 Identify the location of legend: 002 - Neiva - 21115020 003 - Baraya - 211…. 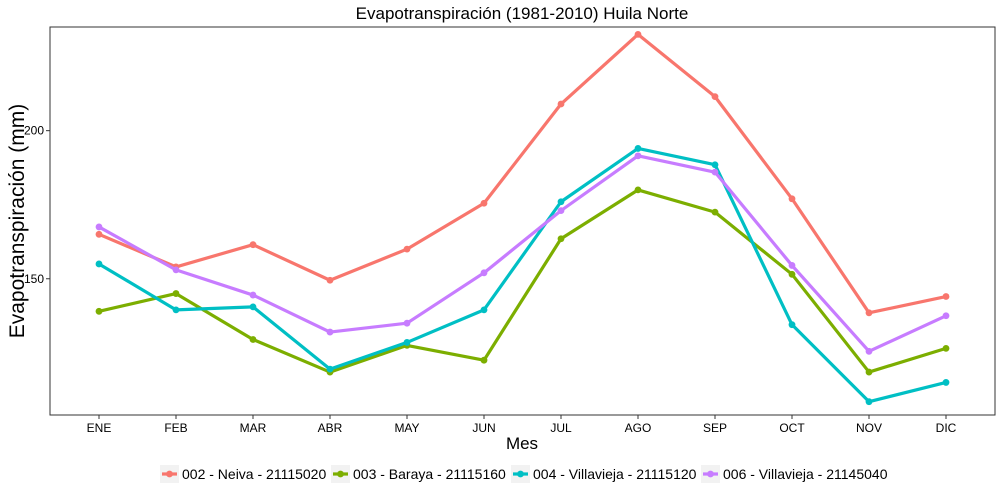
(524, 474).